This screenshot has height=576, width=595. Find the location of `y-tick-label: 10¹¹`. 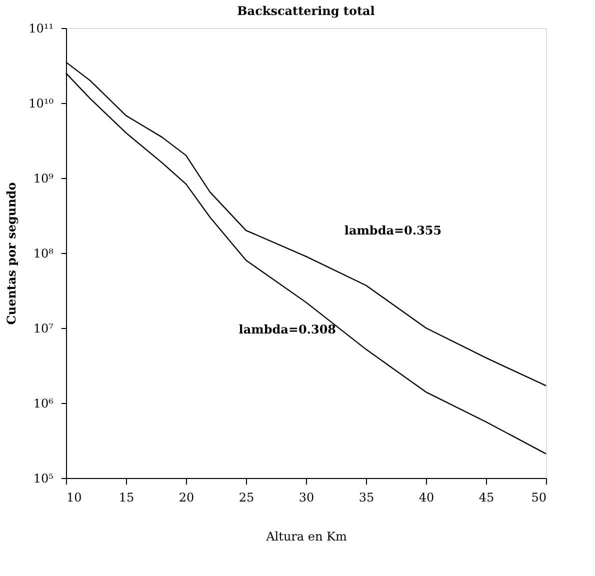

y-tick-label: 10¹¹ is located at coordinates (41, 29).